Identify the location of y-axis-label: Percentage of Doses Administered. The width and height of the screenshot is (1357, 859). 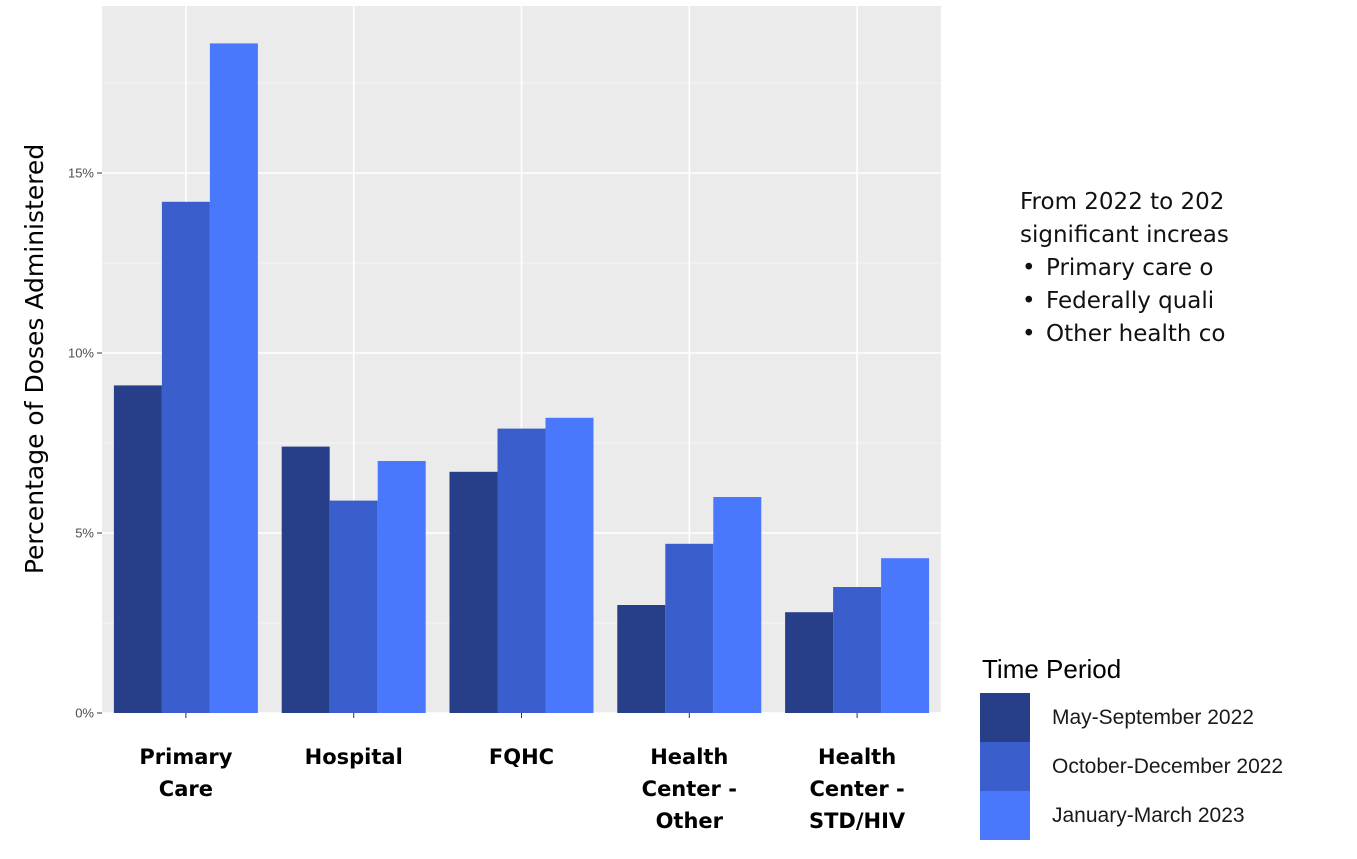
(34, 359).